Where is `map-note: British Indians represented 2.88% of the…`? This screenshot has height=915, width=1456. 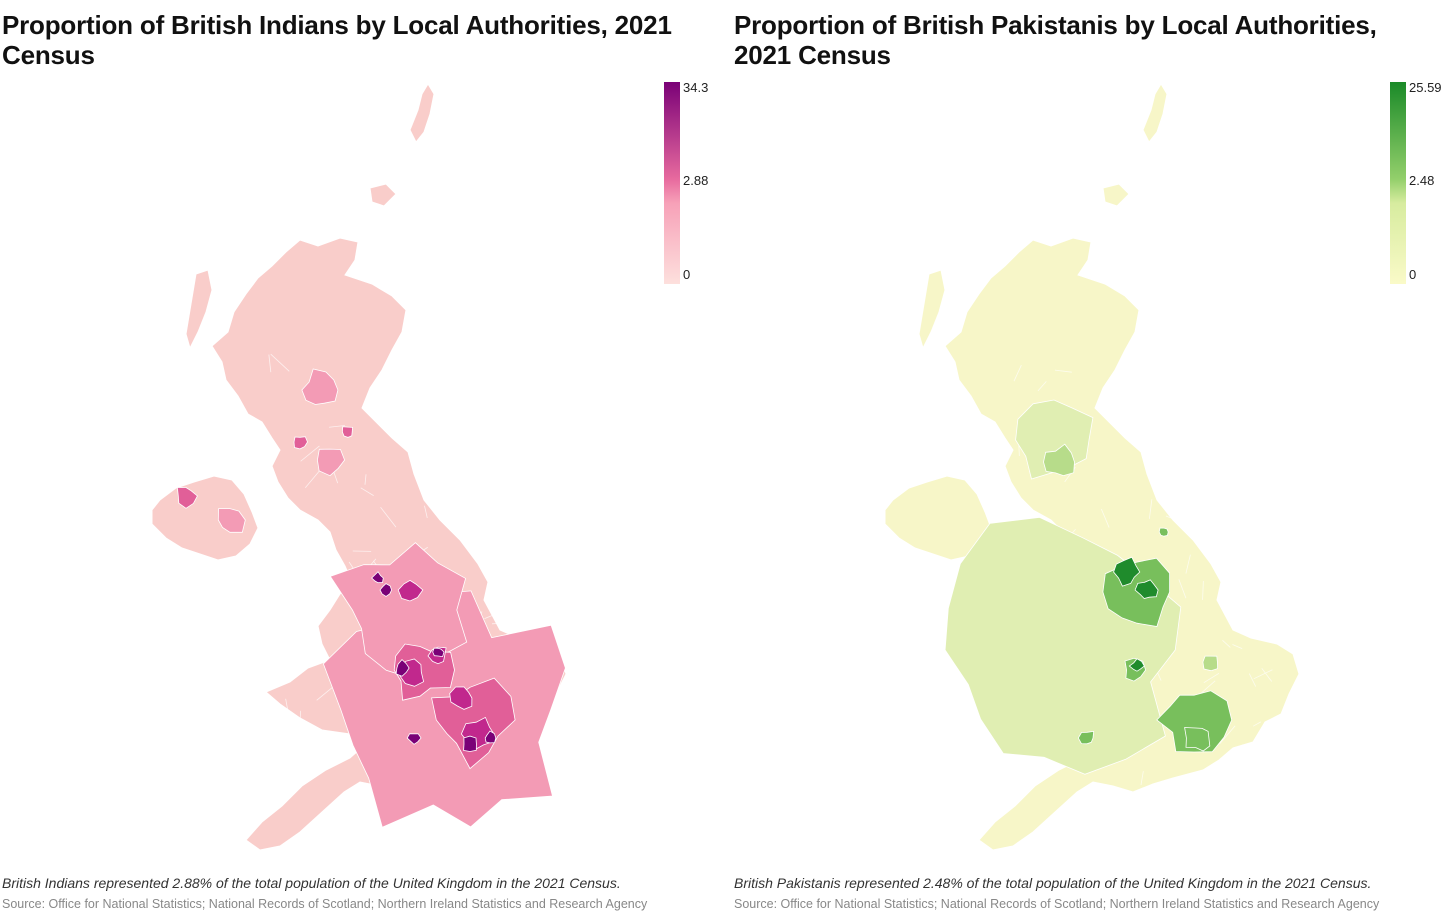 map-note: British Indians represented 2.88% of the… is located at coordinates (311, 883).